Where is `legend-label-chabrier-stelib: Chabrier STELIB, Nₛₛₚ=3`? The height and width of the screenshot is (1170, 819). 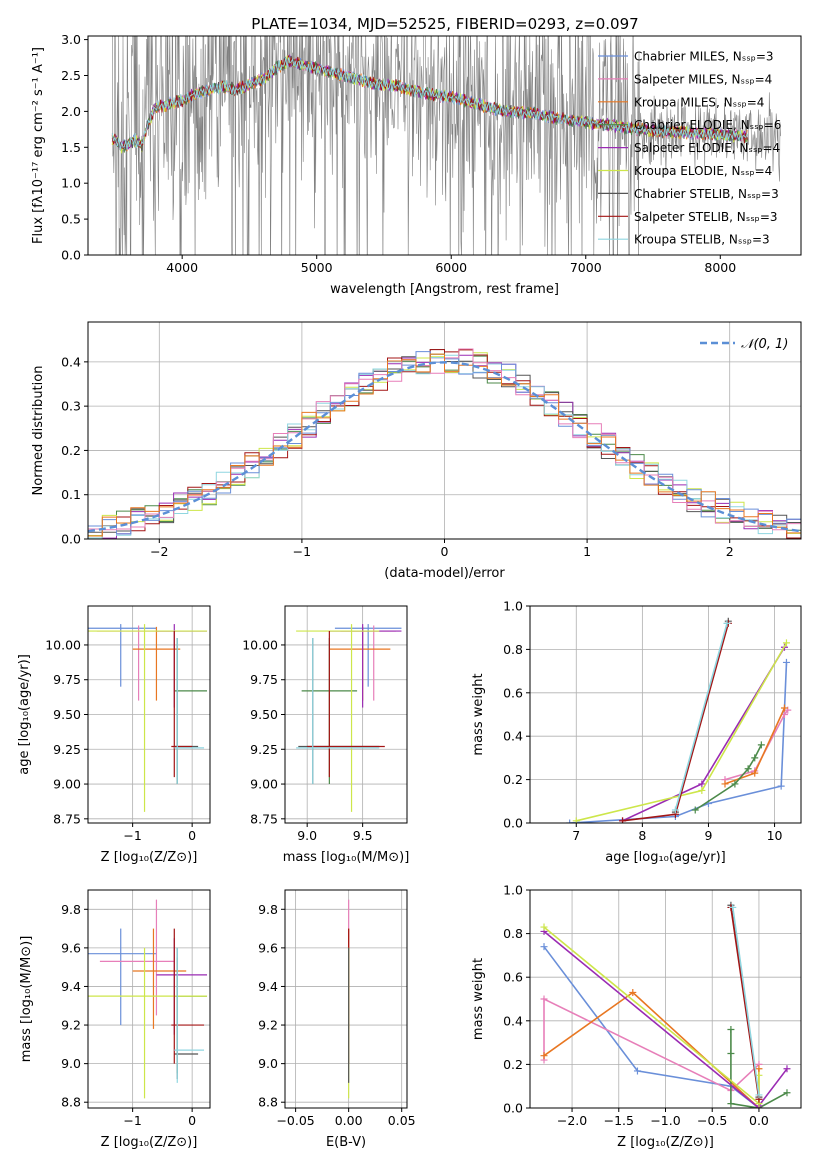 legend-label-chabrier-stelib: Chabrier STELIB, Nₛₛₚ=3 is located at coordinates (706, 194).